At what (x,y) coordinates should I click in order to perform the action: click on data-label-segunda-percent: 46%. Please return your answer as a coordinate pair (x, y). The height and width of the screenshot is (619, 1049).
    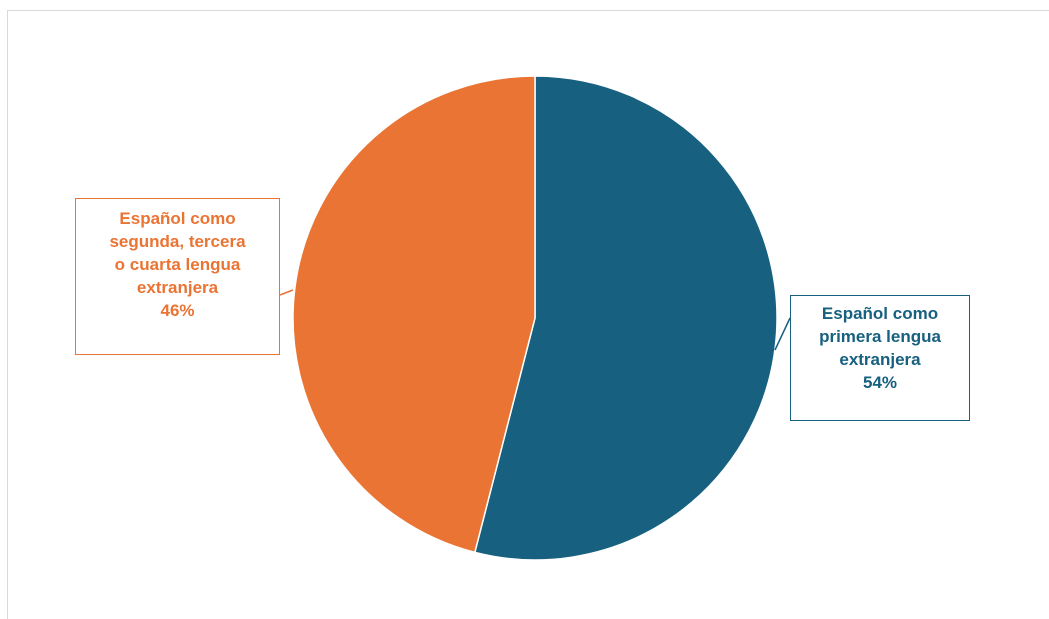
    Looking at the image, I should click on (177, 310).